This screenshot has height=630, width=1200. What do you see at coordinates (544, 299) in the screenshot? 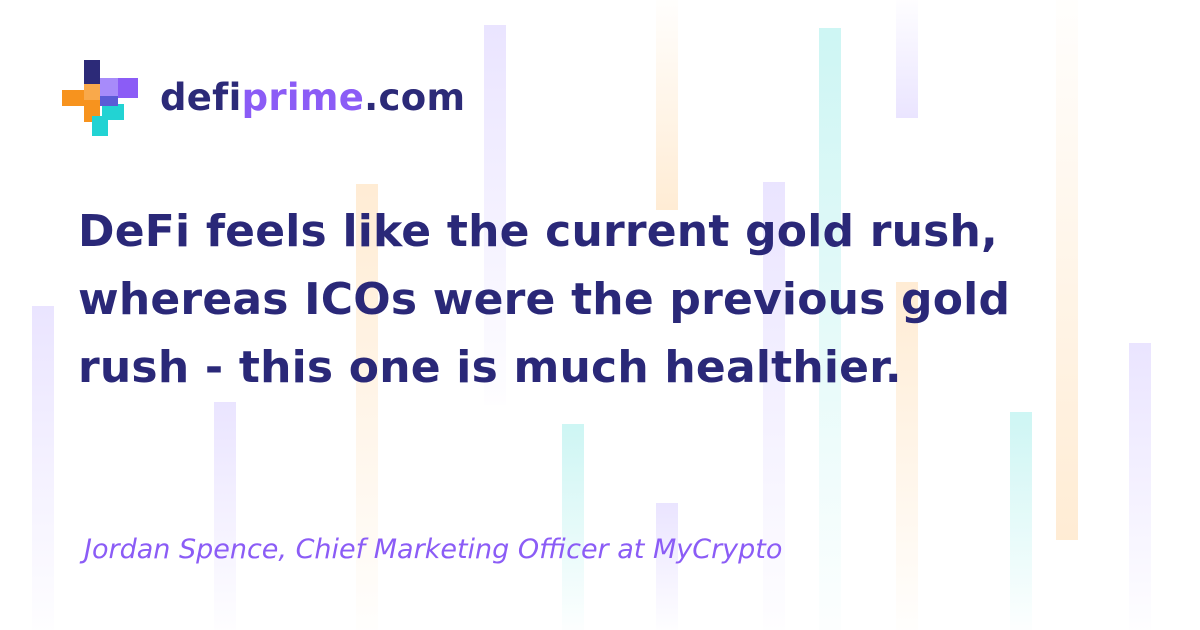
I see `quote-line-2: whereas ICOs were the previous gold` at bounding box center [544, 299].